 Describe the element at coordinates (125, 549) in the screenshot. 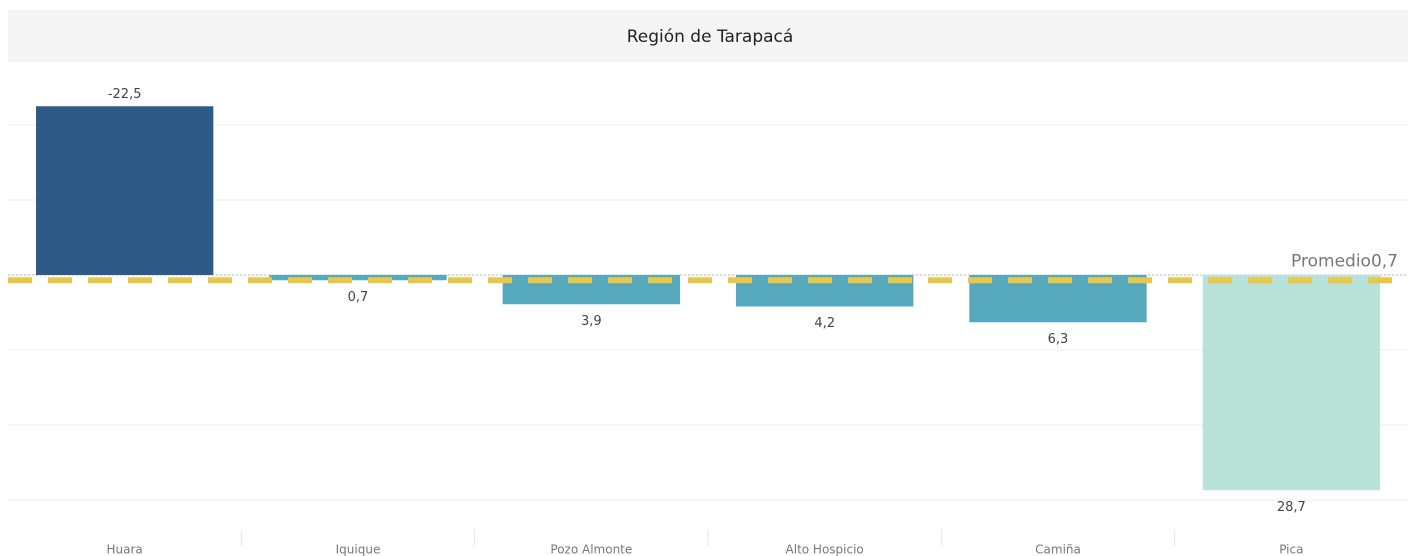

I see `x-tick-label: Huara` at that location.